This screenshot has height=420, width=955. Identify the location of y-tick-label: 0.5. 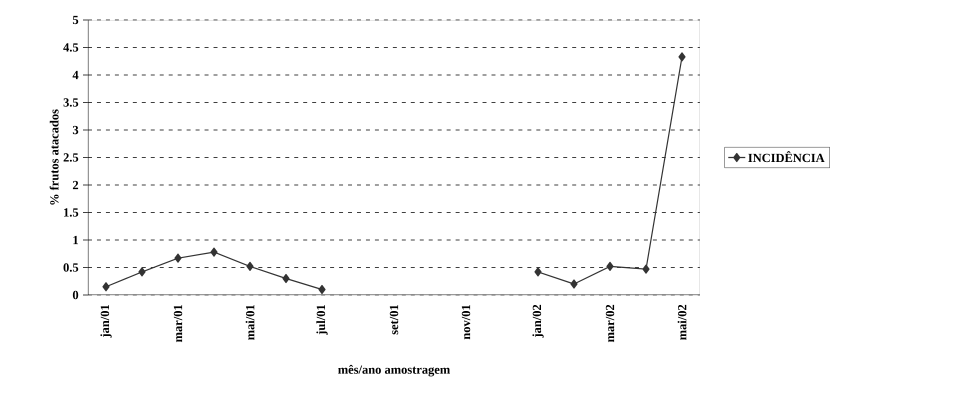
(71, 267).